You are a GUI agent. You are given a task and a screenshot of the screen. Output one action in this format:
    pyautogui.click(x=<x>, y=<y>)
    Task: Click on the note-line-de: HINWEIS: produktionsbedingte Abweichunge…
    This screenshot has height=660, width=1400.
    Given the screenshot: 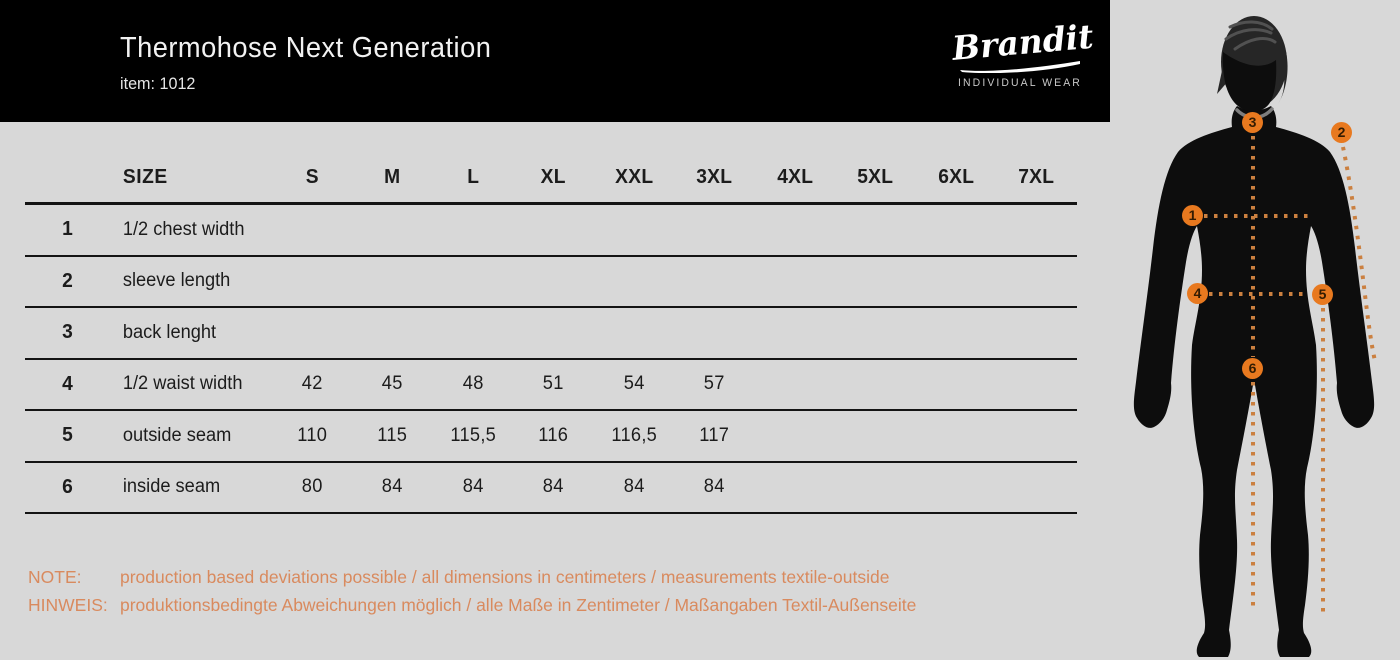 What is the action you would take?
    pyautogui.click(x=472, y=605)
    